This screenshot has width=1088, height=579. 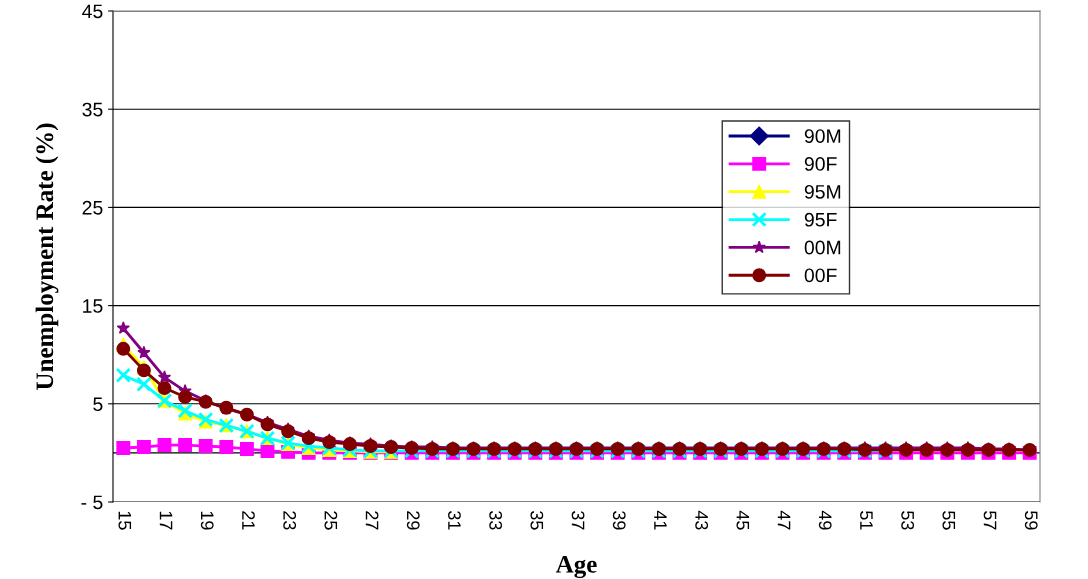 I want to click on x-tick-label: 27, so click(x=372, y=520).